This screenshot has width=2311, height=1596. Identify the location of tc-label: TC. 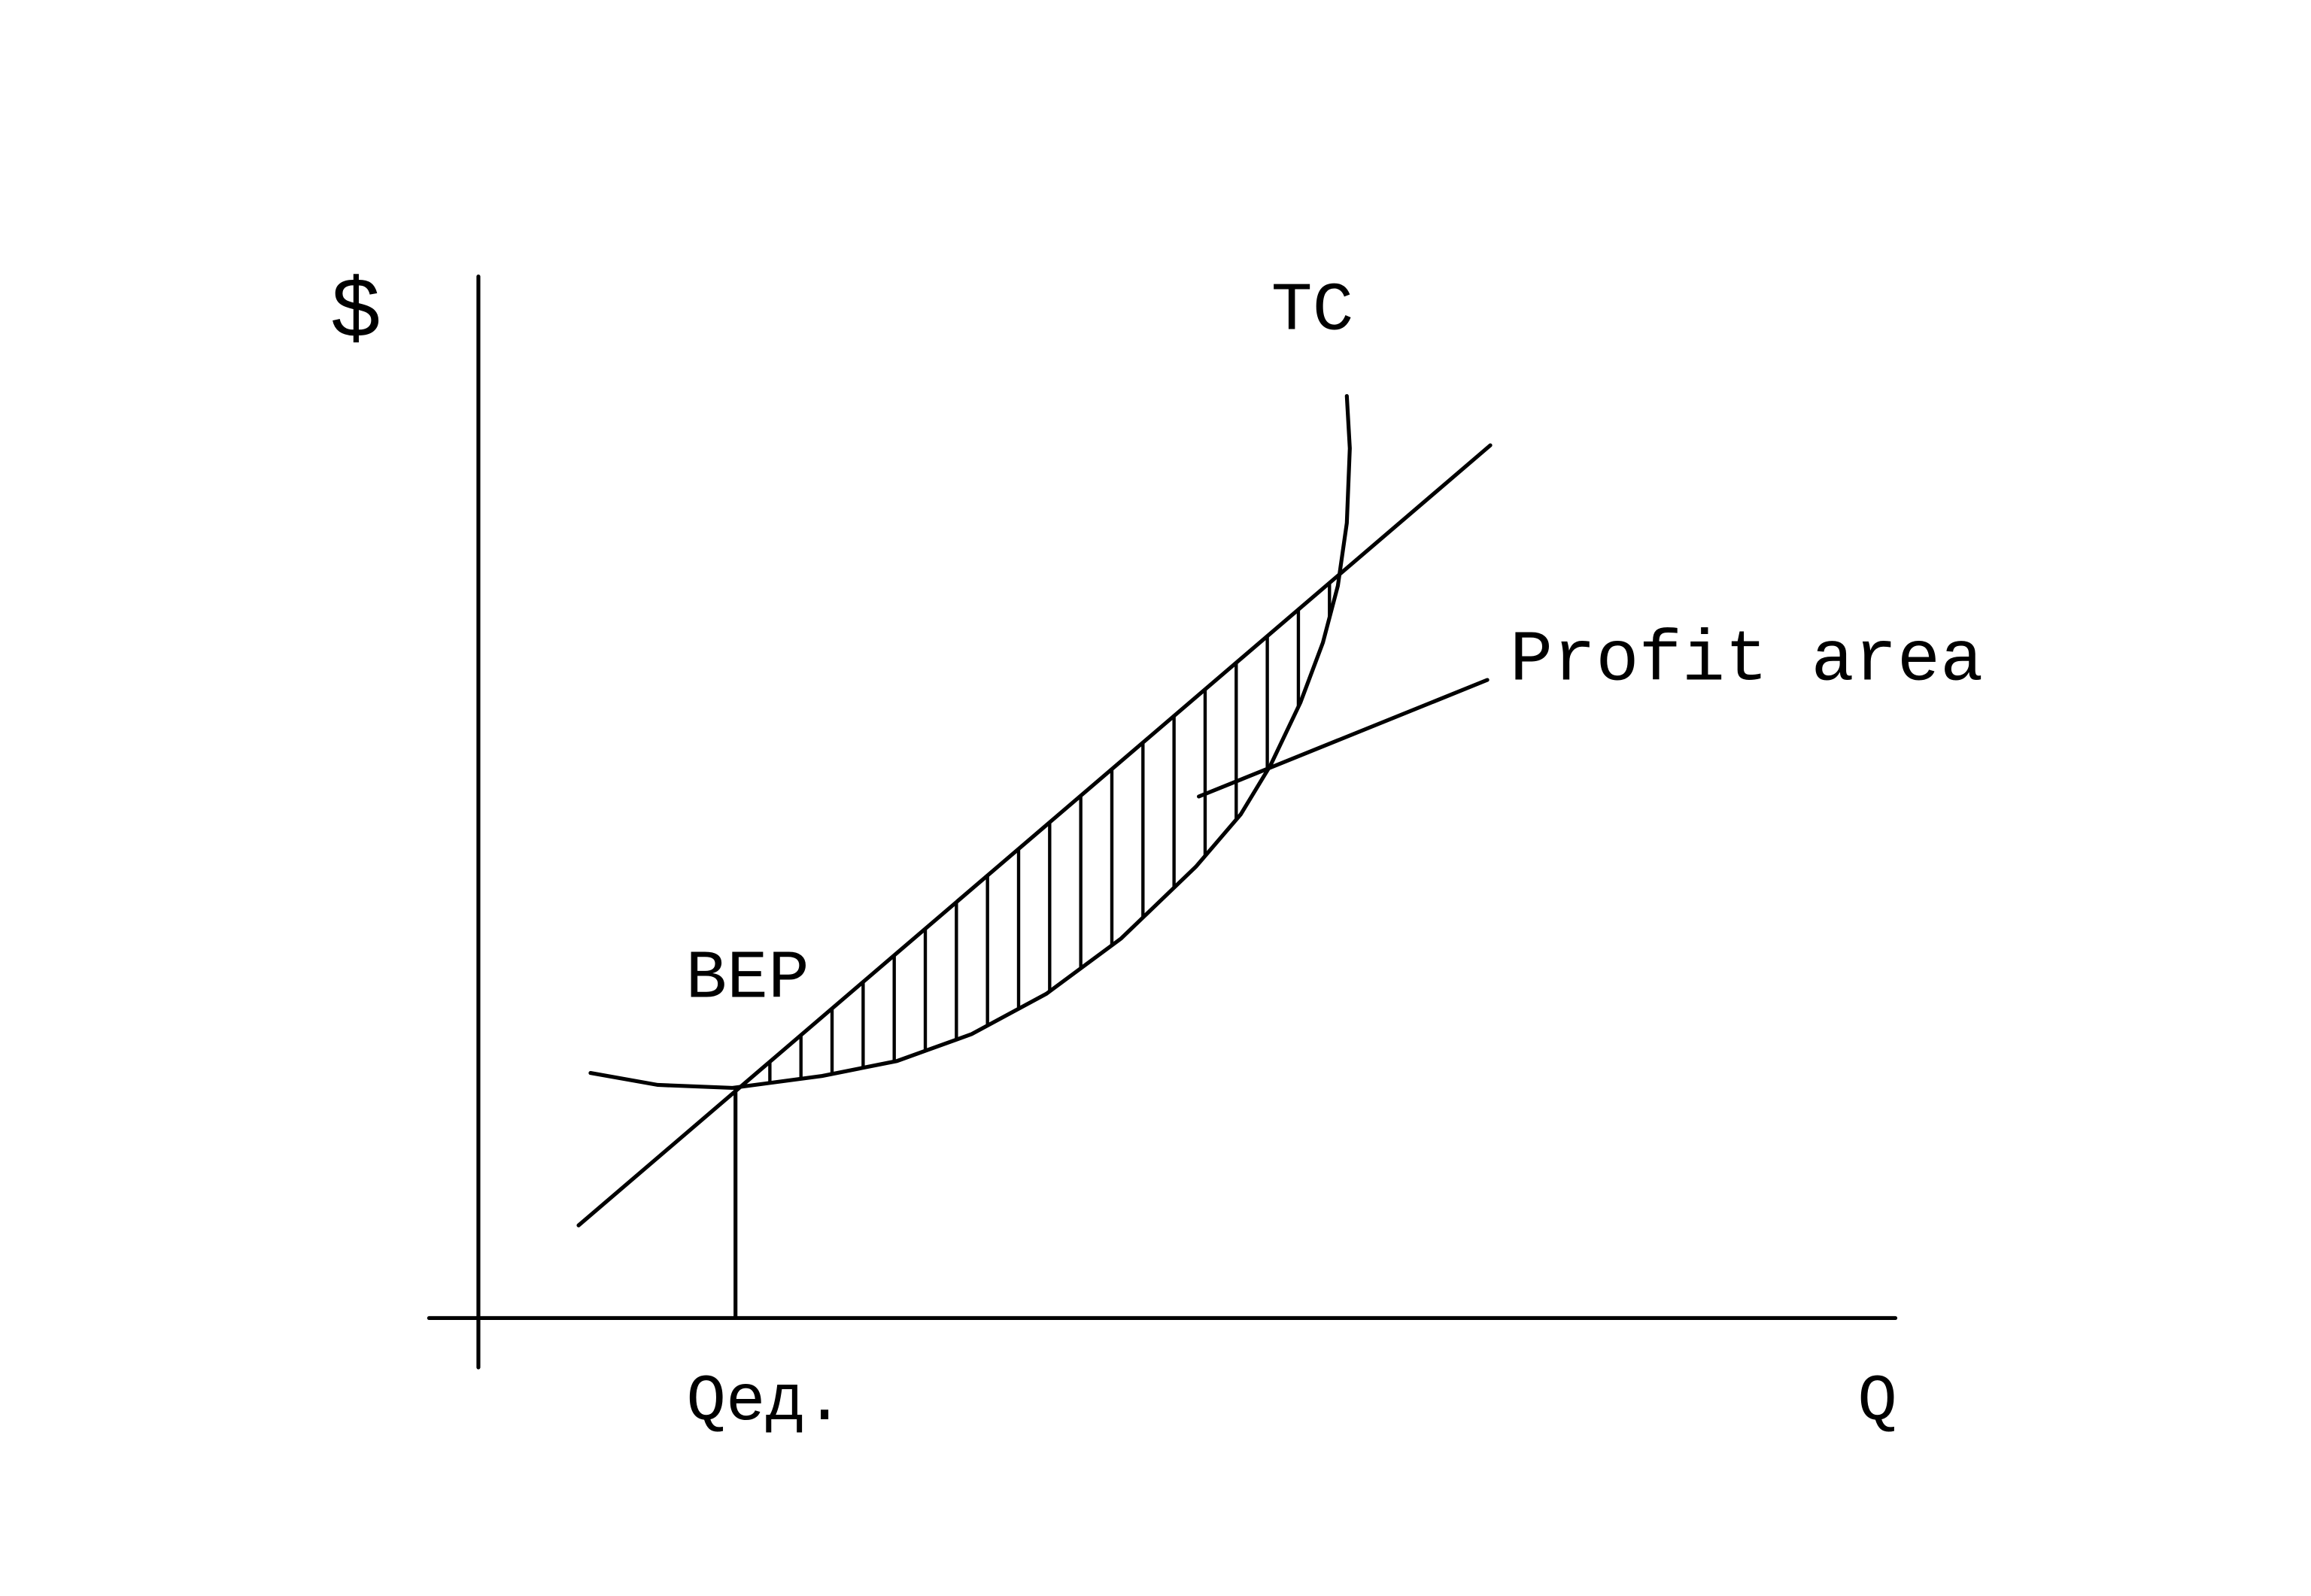
(1313, 311).